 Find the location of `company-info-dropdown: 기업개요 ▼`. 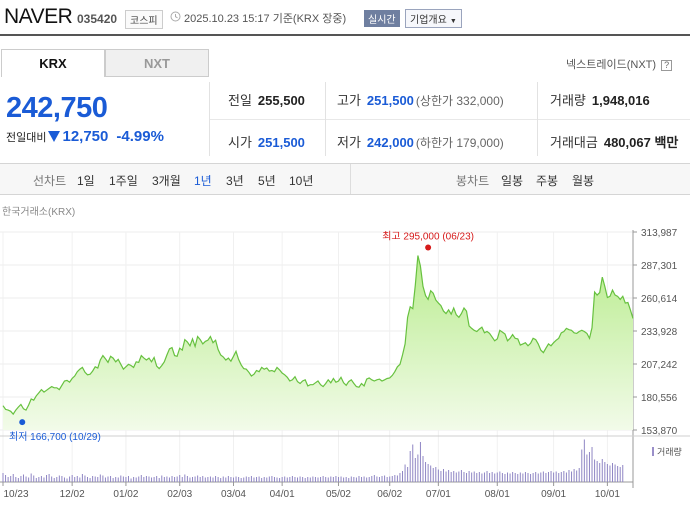

company-info-dropdown: 기업개요 ▼ is located at coordinates (433, 18).